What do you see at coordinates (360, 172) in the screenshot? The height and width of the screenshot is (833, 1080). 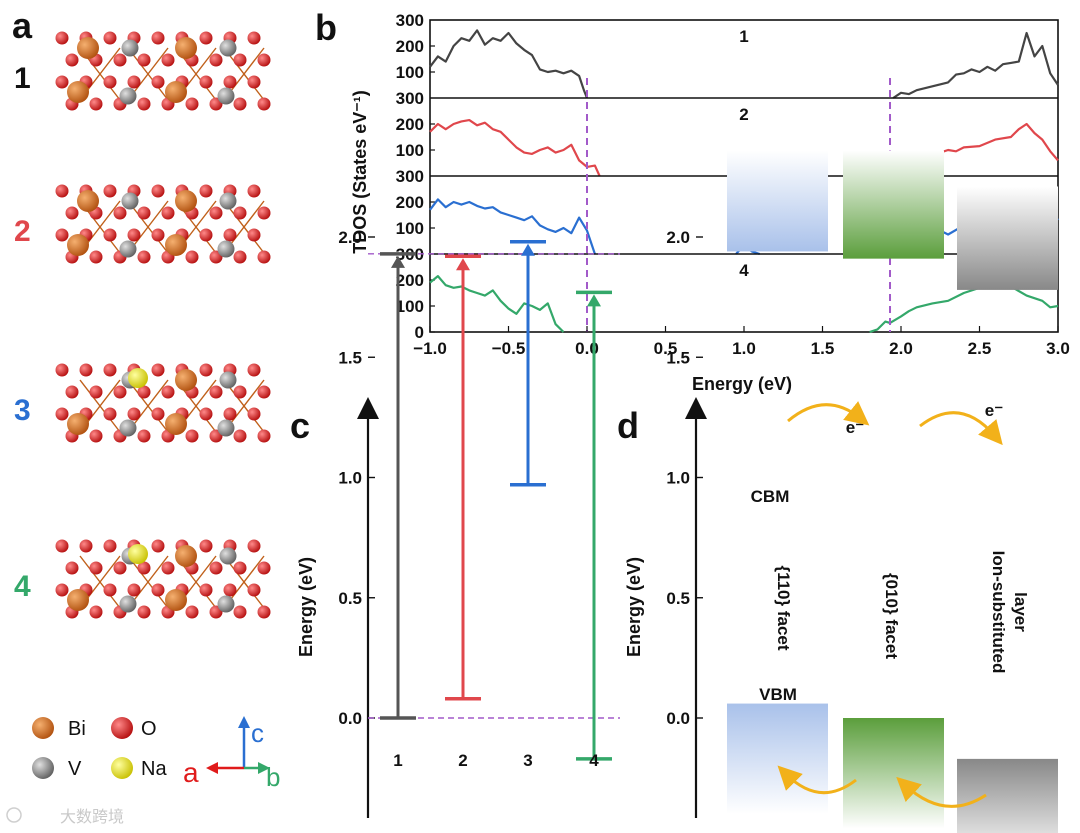 I see `tdos-y-axis-title: TDOS (States eV⁻¹)` at bounding box center [360, 172].